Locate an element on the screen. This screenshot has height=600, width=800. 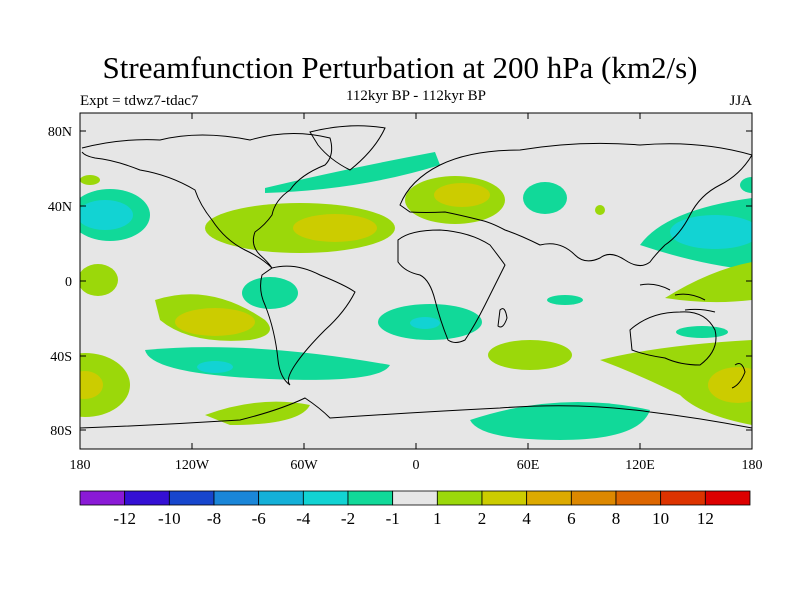
lon-label-60w: 60W is located at coordinates (304, 465).